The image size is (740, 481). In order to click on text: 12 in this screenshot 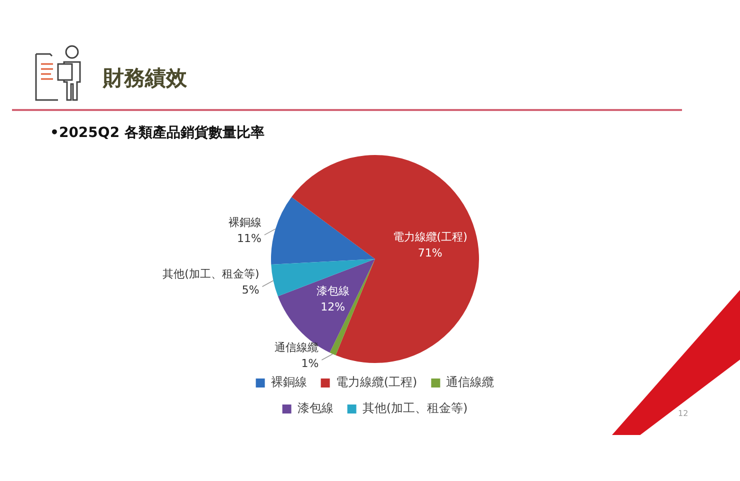, I will do `click(683, 413)`.